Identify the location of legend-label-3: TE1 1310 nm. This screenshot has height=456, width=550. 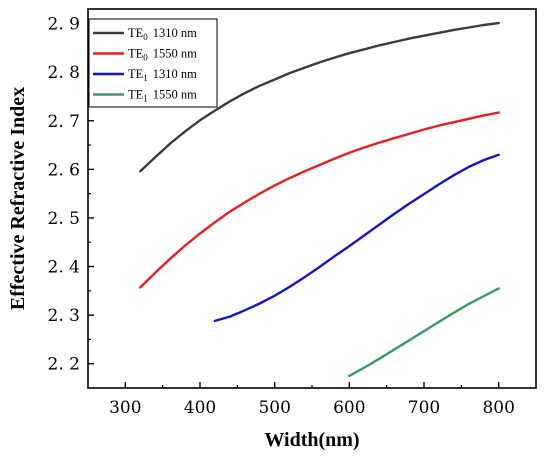
(162, 75).